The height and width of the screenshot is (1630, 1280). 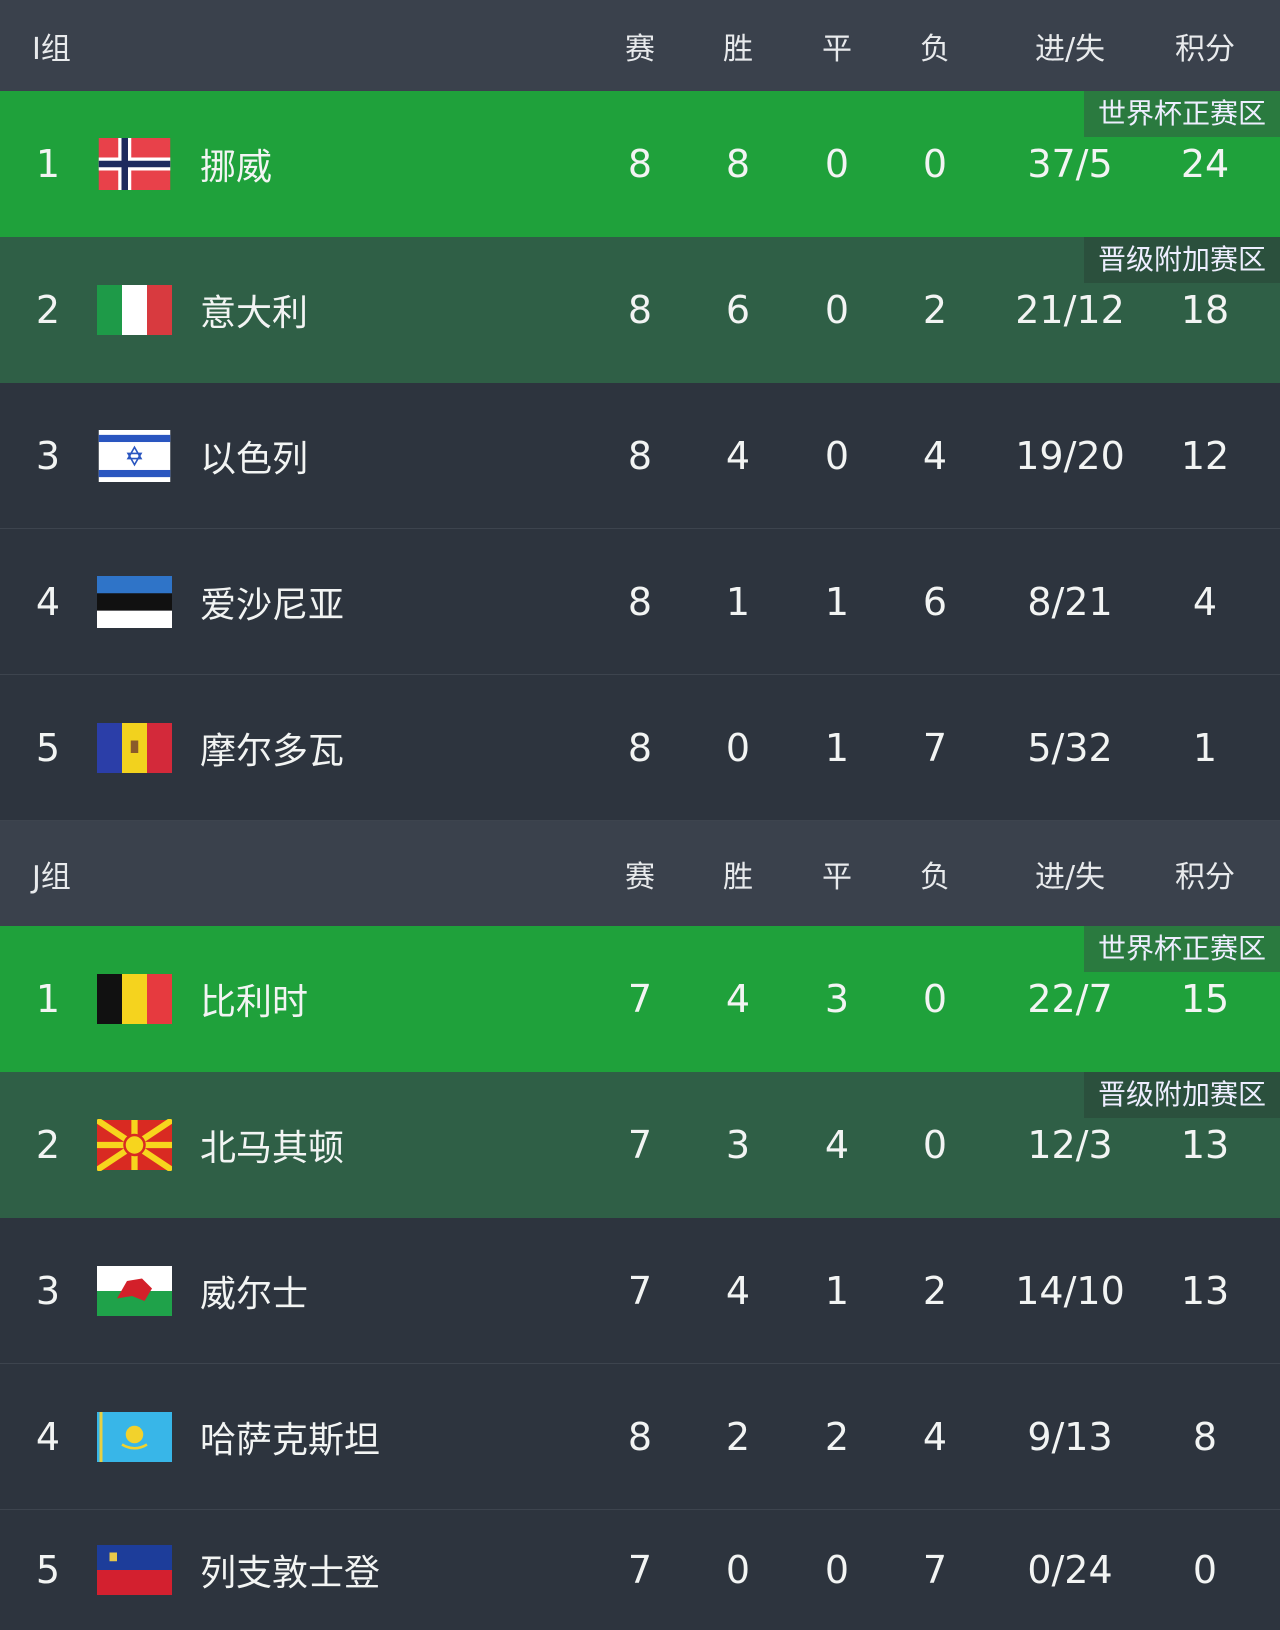 I want to click on team-name: 哈萨克斯坦, so click(x=290, y=1440).